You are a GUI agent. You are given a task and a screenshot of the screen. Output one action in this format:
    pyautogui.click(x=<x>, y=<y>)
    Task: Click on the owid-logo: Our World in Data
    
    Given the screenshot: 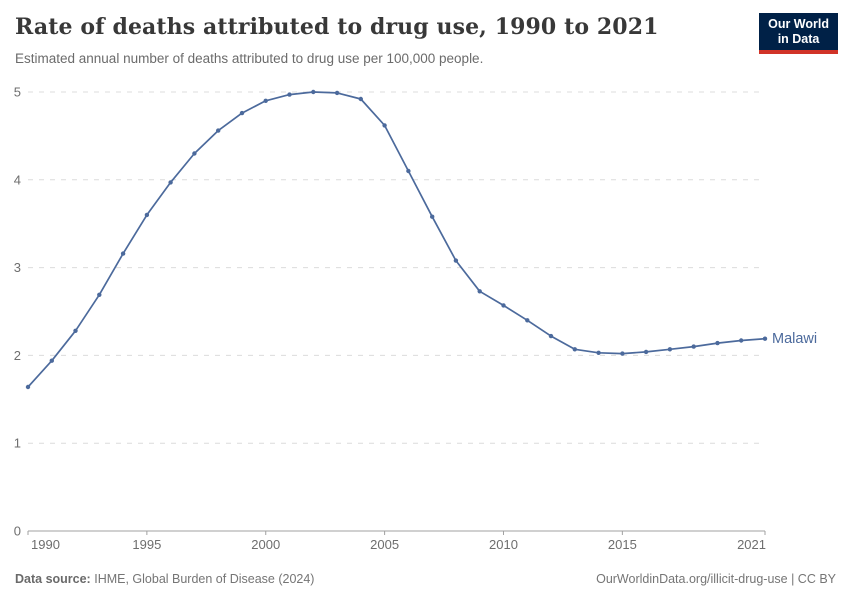 What is the action you would take?
    pyautogui.click(x=798, y=33)
    